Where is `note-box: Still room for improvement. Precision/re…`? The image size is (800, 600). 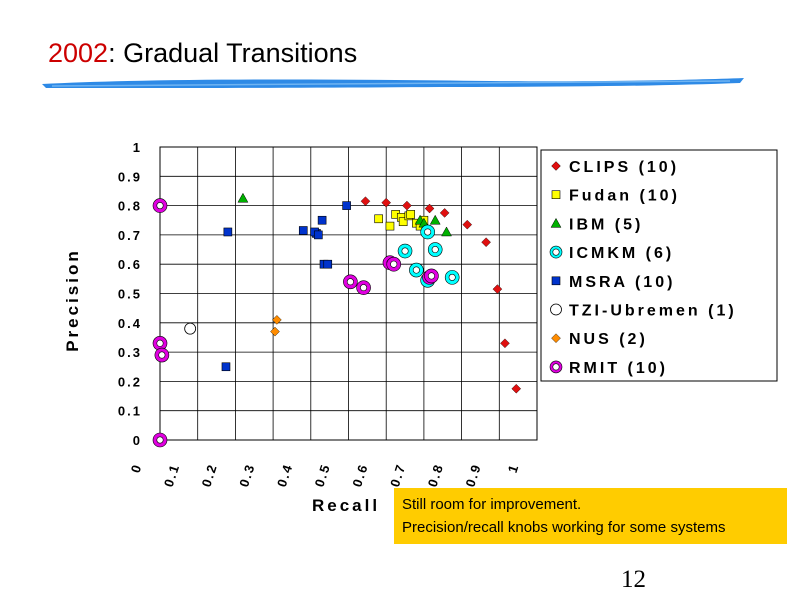 note-box: Still room for improvement. Precision/re… is located at coordinates (590, 516).